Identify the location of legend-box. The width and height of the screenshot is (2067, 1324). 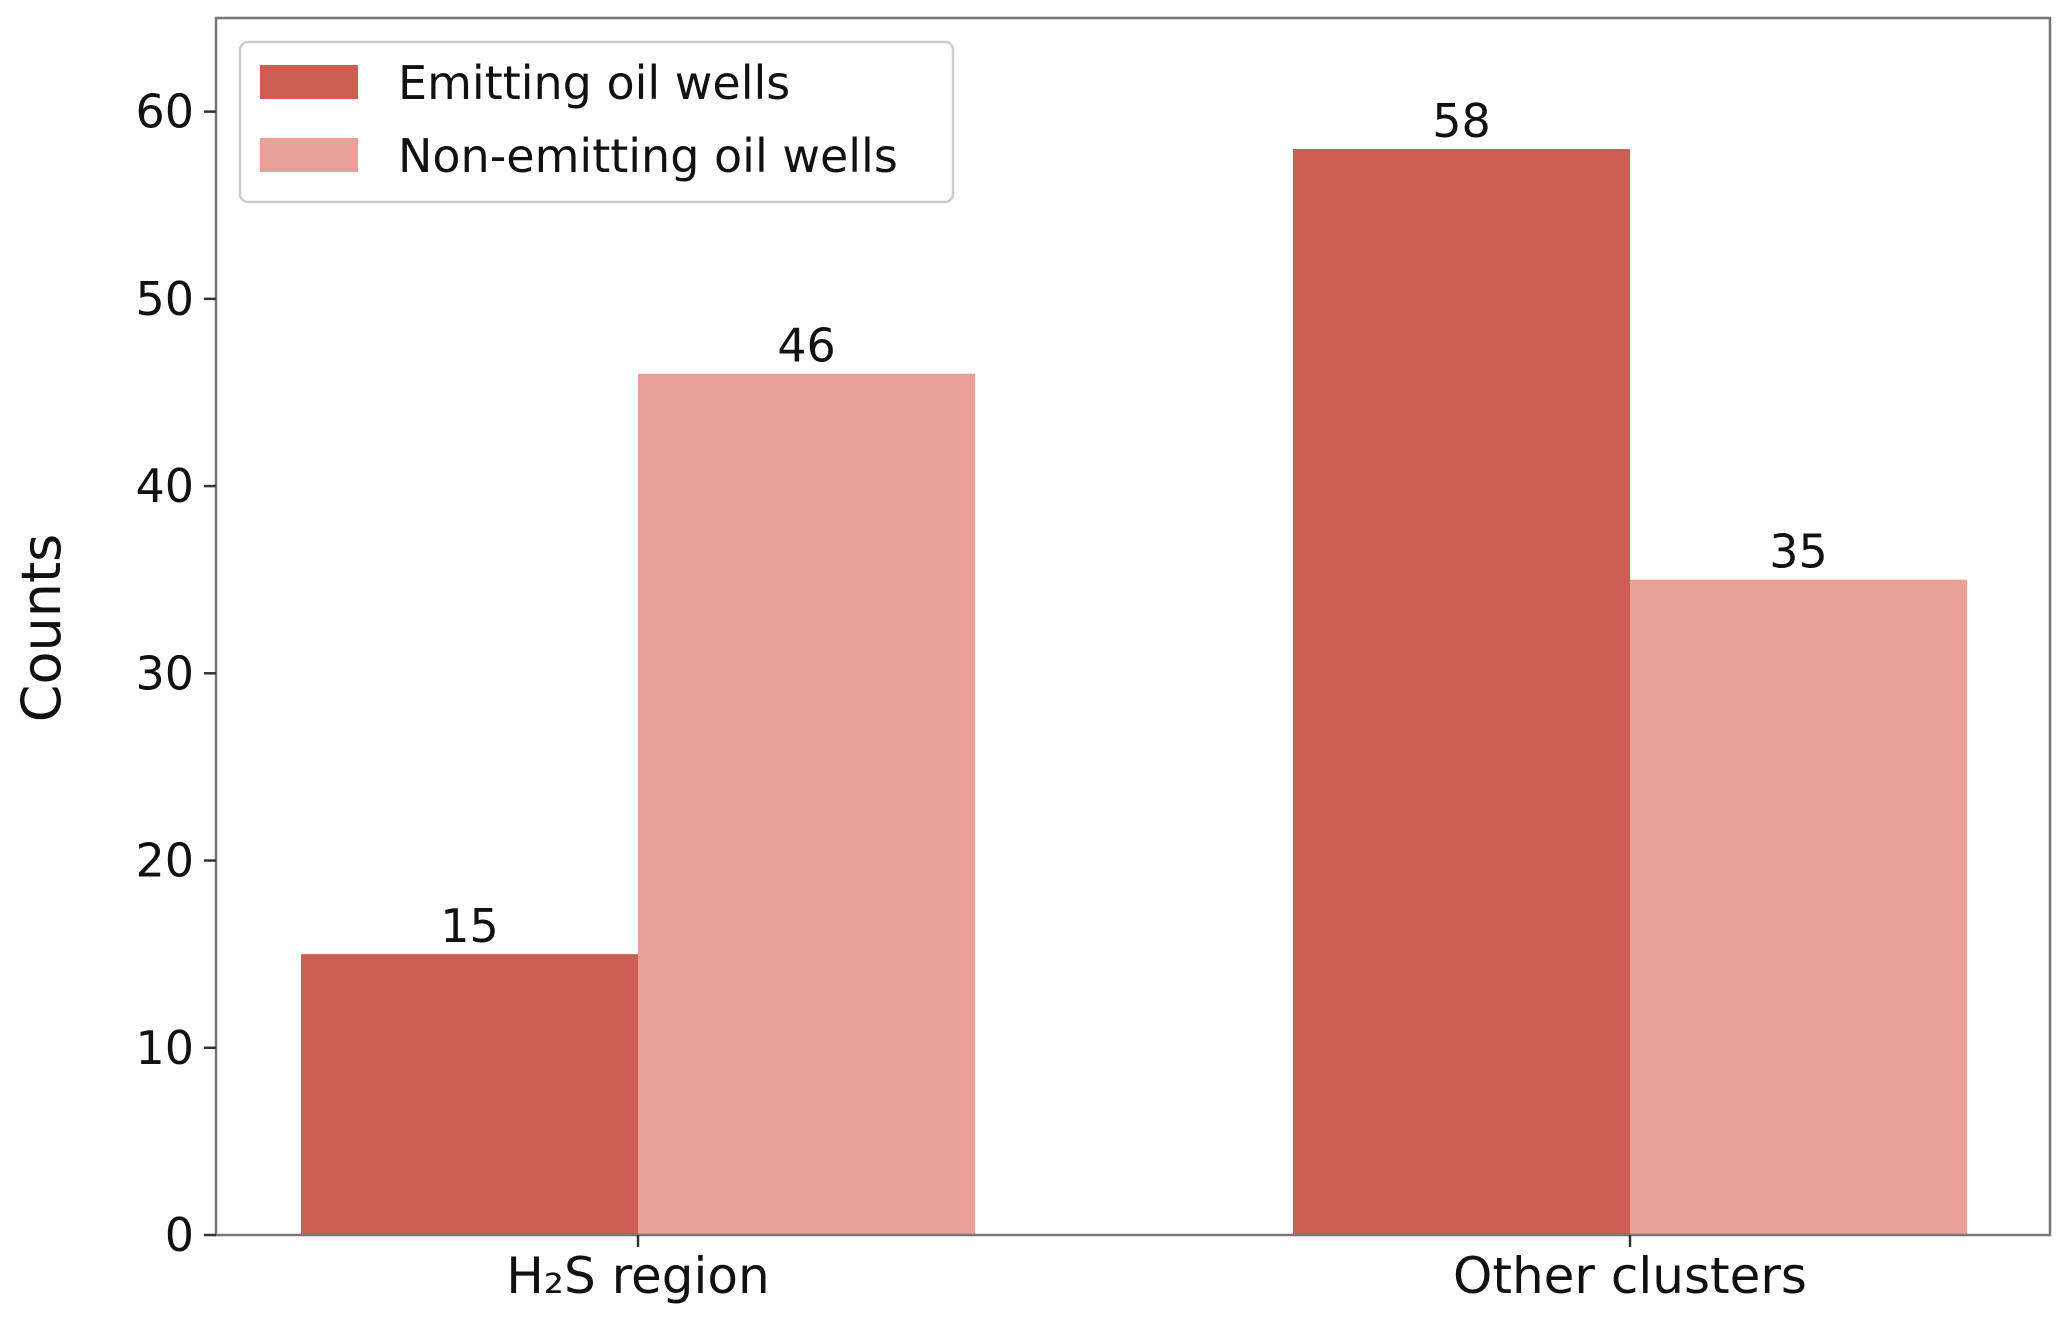
(596, 122).